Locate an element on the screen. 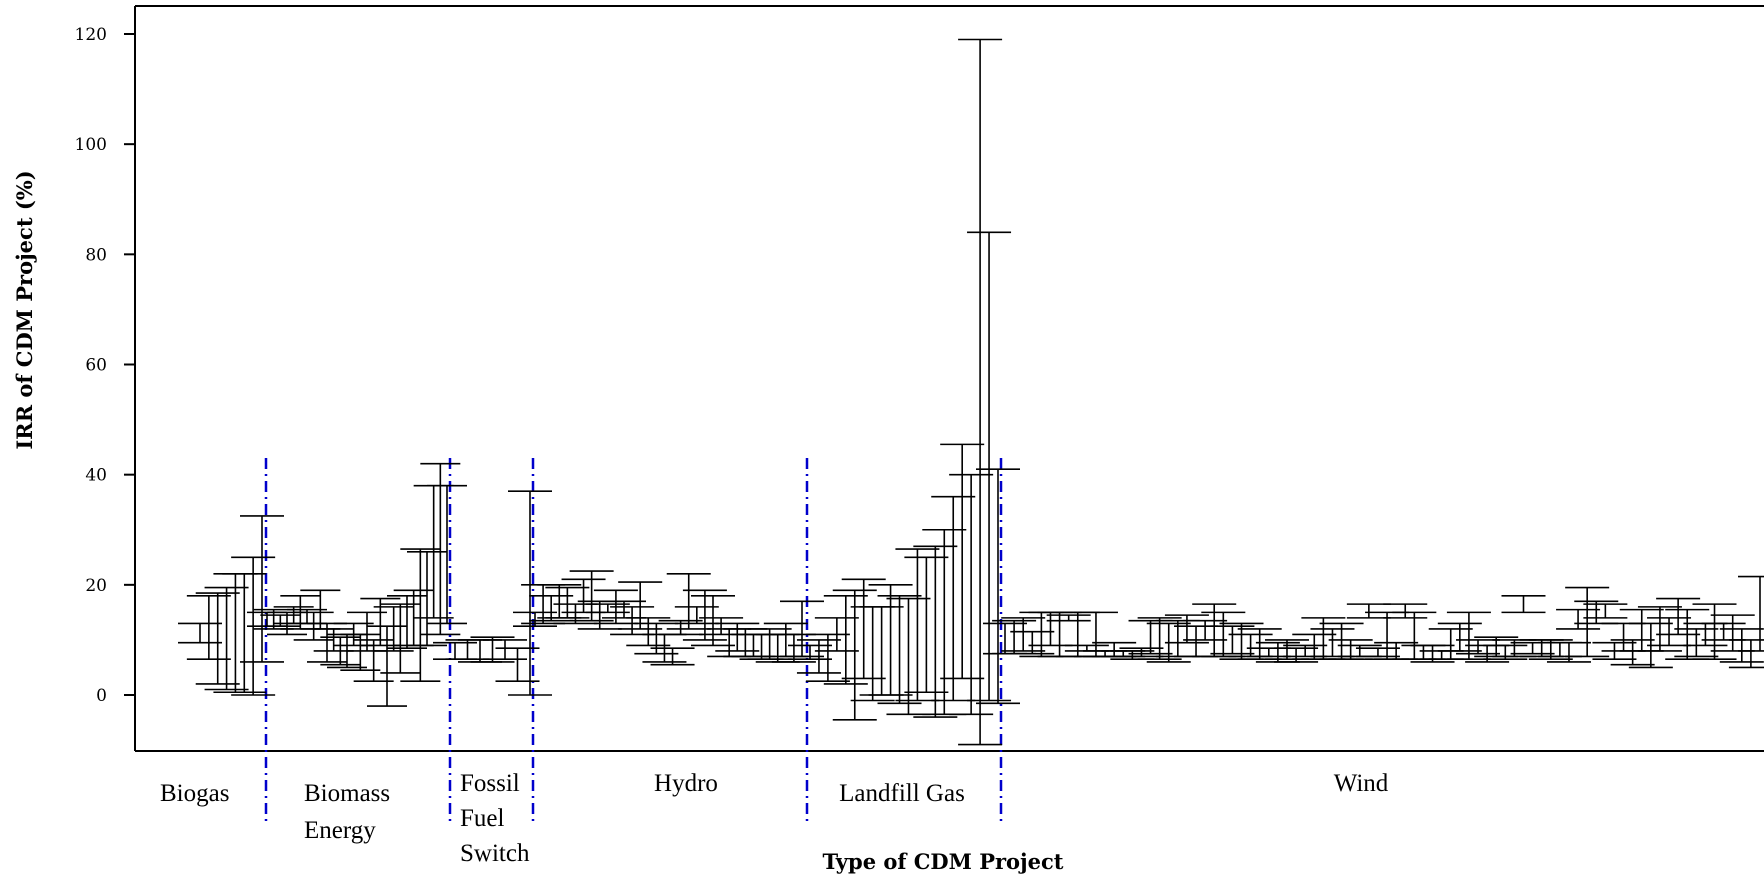 The height and width of the screenshot is (879, 1764). y-tick-label: 80 is located at coordinates (96, 255).